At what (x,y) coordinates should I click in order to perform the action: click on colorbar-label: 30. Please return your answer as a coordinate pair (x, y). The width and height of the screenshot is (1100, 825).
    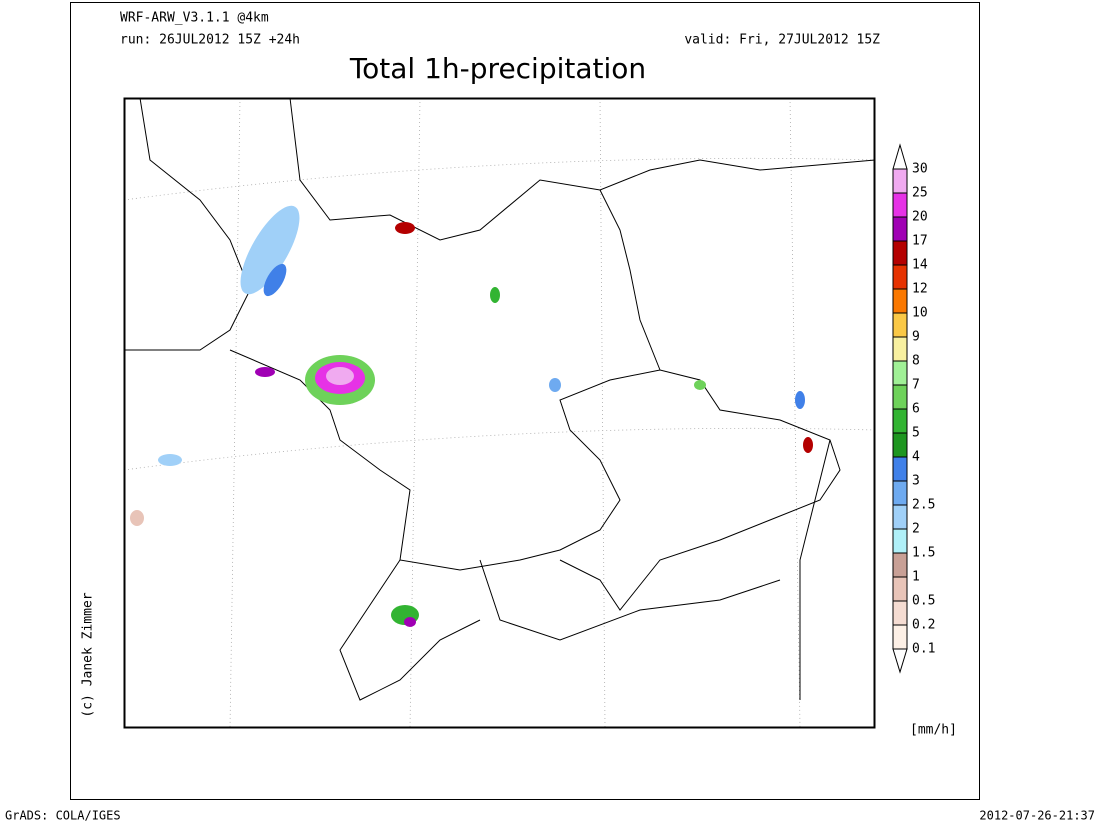
    Looking at the image, I should click on (920, 169).